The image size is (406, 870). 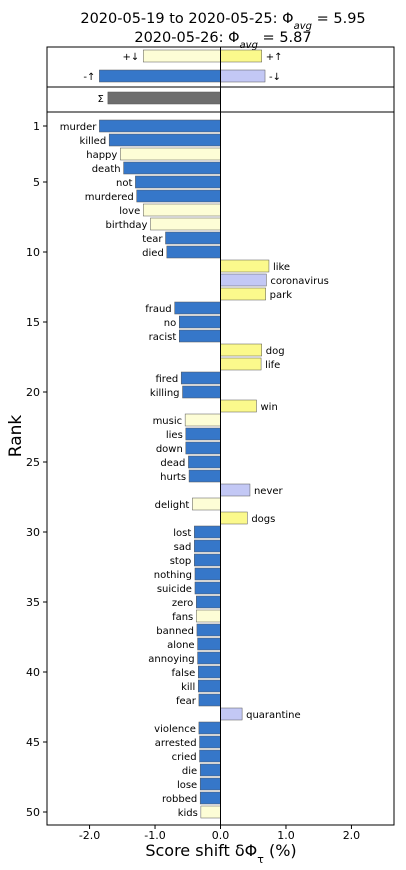 What do you see at coordinates (299, 281) in the screenshot?
I see `word-label: coronavirus` at bounding box center [299, 281].